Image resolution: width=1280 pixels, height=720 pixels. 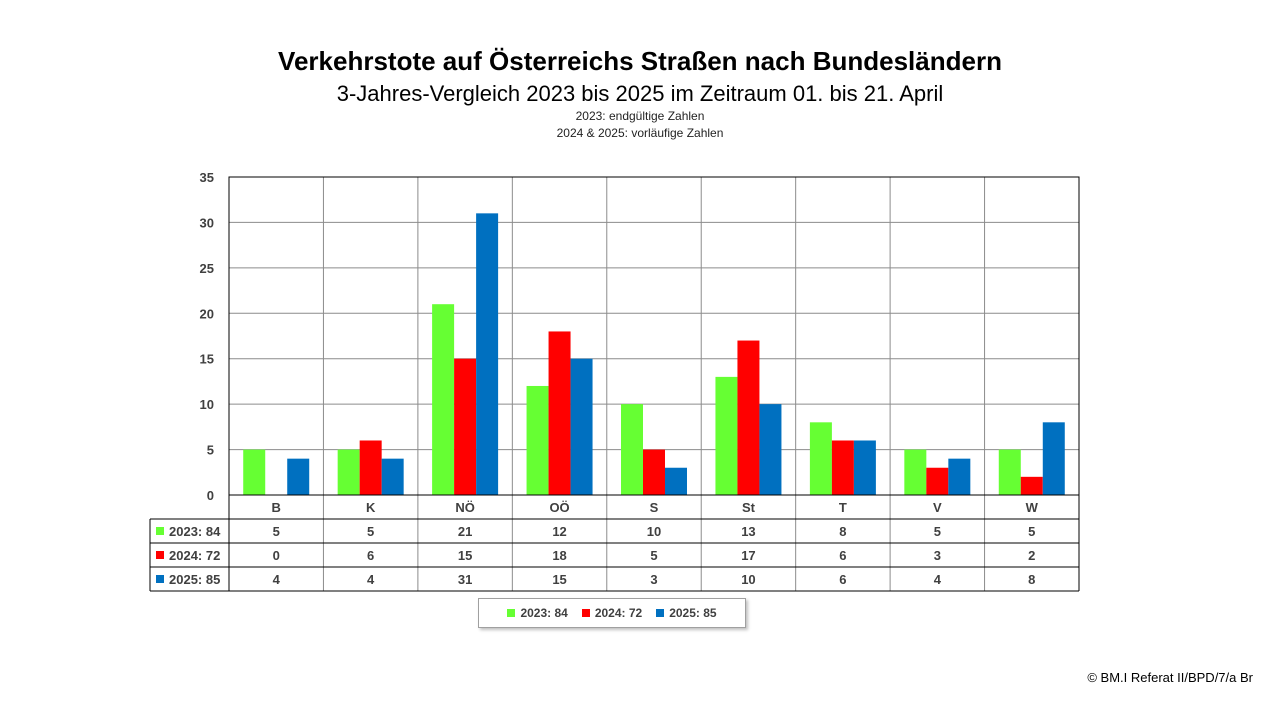 I want to click on bar-2024-S, so click(x=654, y=472).